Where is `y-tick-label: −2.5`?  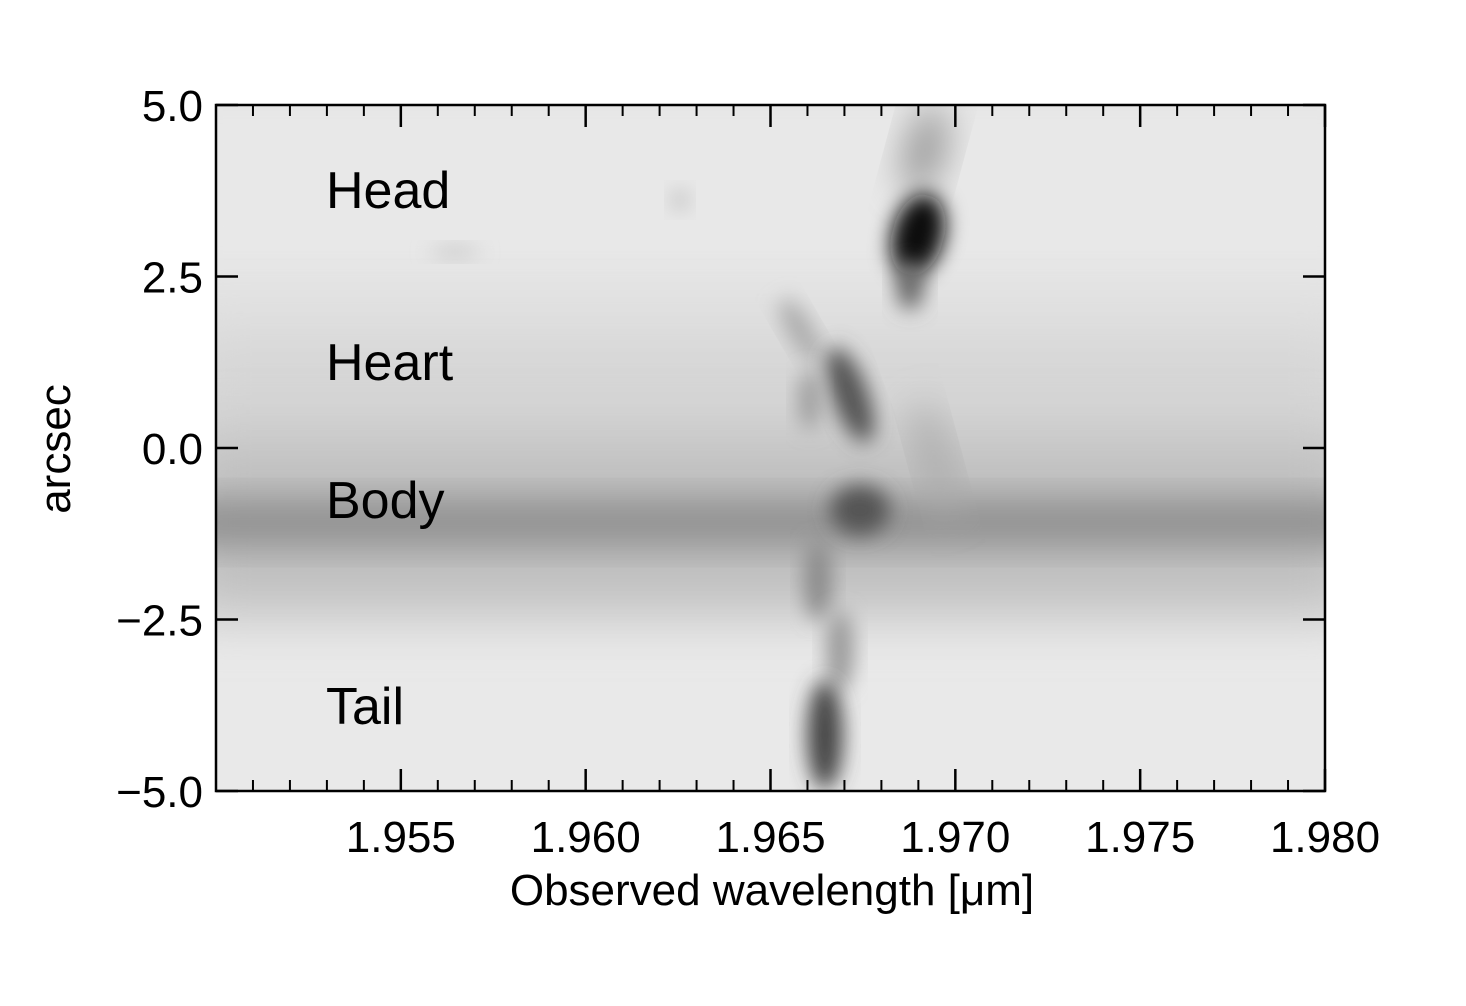 y-tick-label: −2.5 is located at coordinates (159, 621).